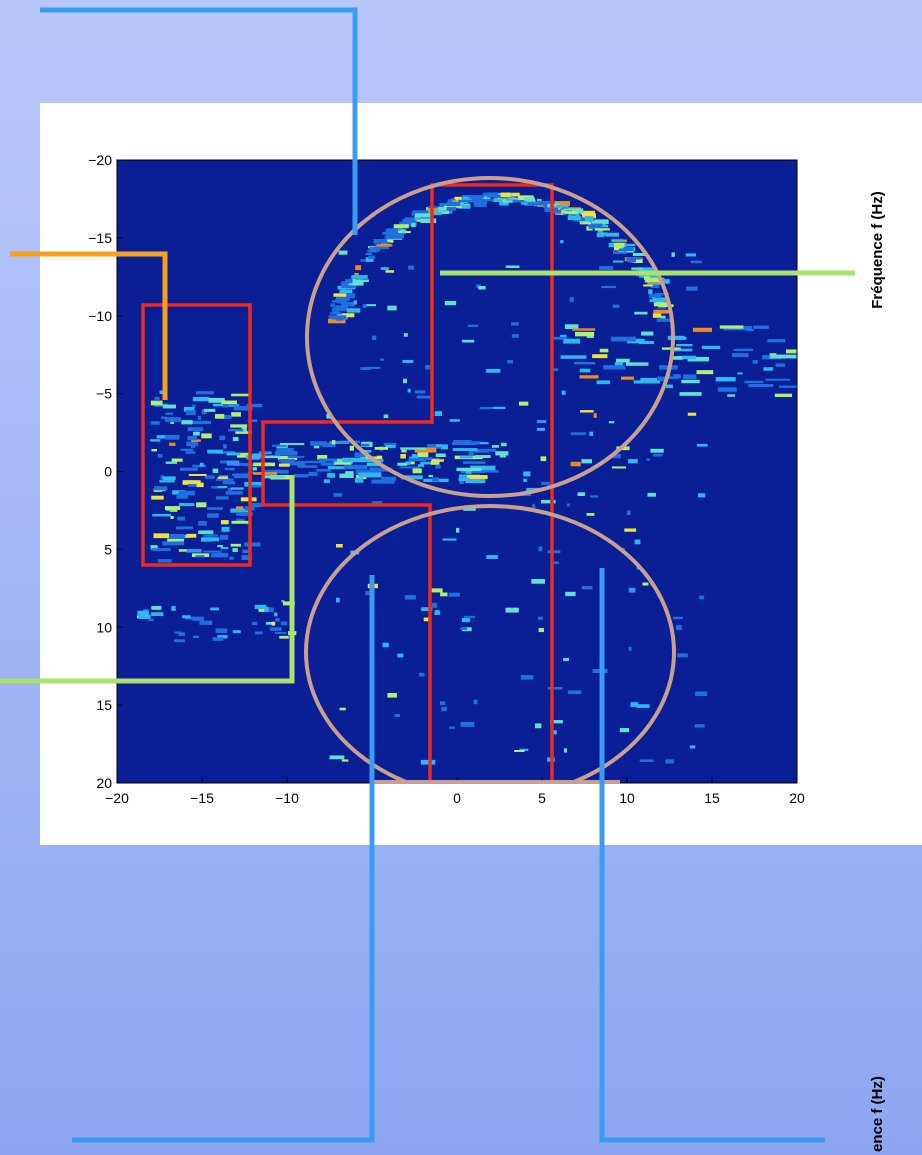 Image resolution: width=922 pixels, height=1155 pixels. What do you see at coordinates (457, 798) in the screenshot?
I see `x-tick-label: 0` at bounding box center [457, 798].